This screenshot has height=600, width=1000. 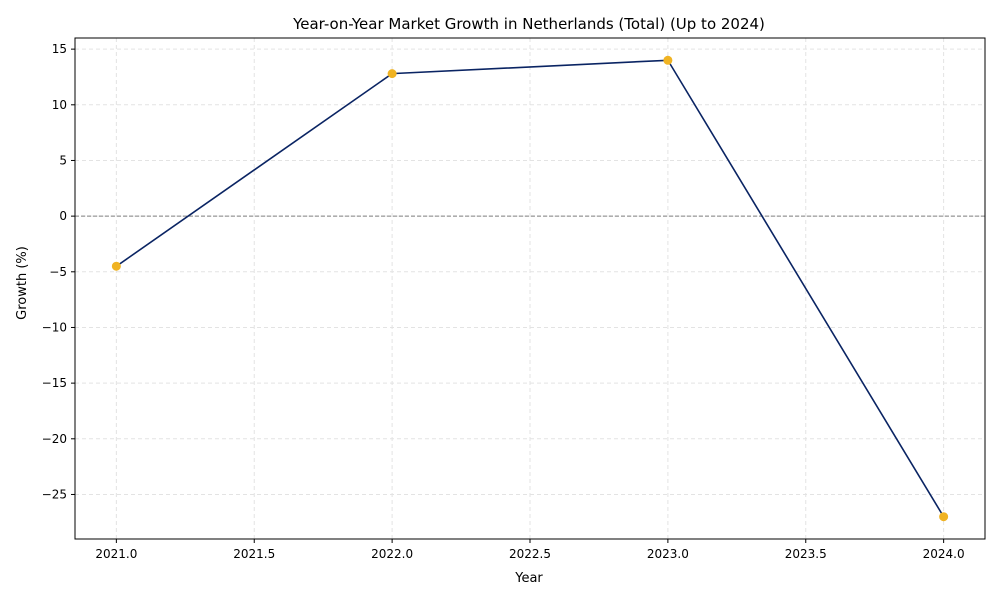 What do you see at coordinates (806, 554) in the screenshot?
I see `x-tick-label: 2023.5` at bounding box center [806, 554].